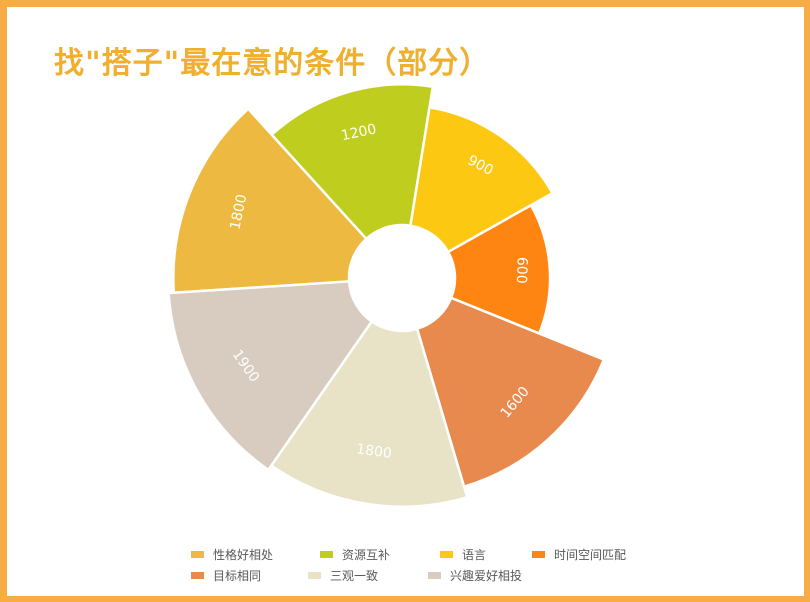 This screenshot has width=810, height=602. Describe the element at coordinates (510, 392) in the screenshot. I see `rose-slice-same-goal` at that location.